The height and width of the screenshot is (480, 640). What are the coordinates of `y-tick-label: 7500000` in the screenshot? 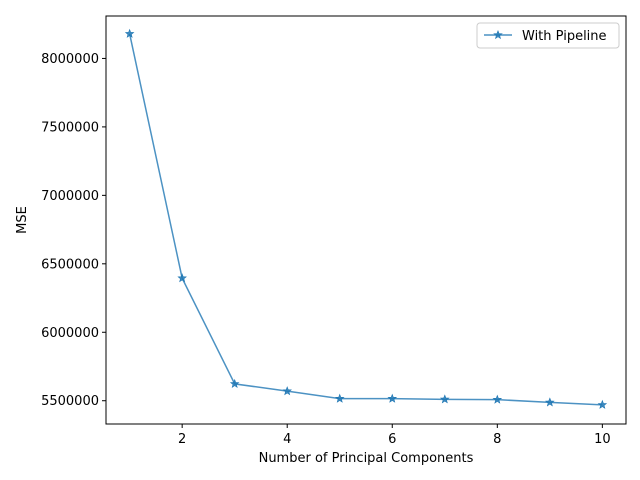 It's located at (70, 127).